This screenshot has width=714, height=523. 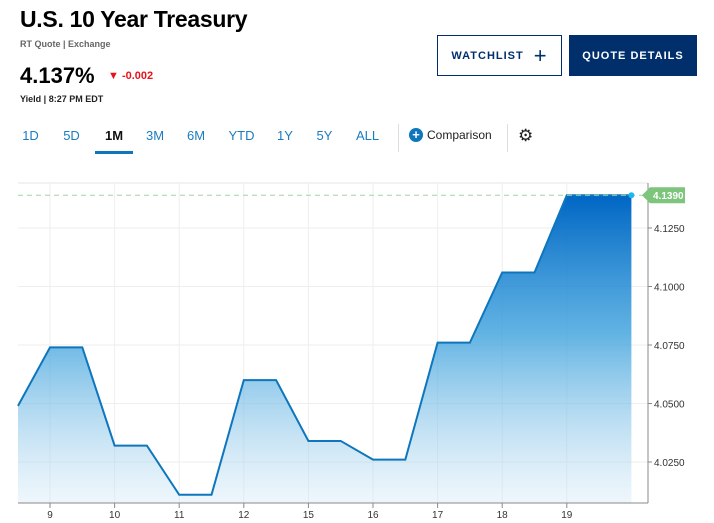 I want to click on y-tick-label: 4.0750, so click(x=669, y=346).